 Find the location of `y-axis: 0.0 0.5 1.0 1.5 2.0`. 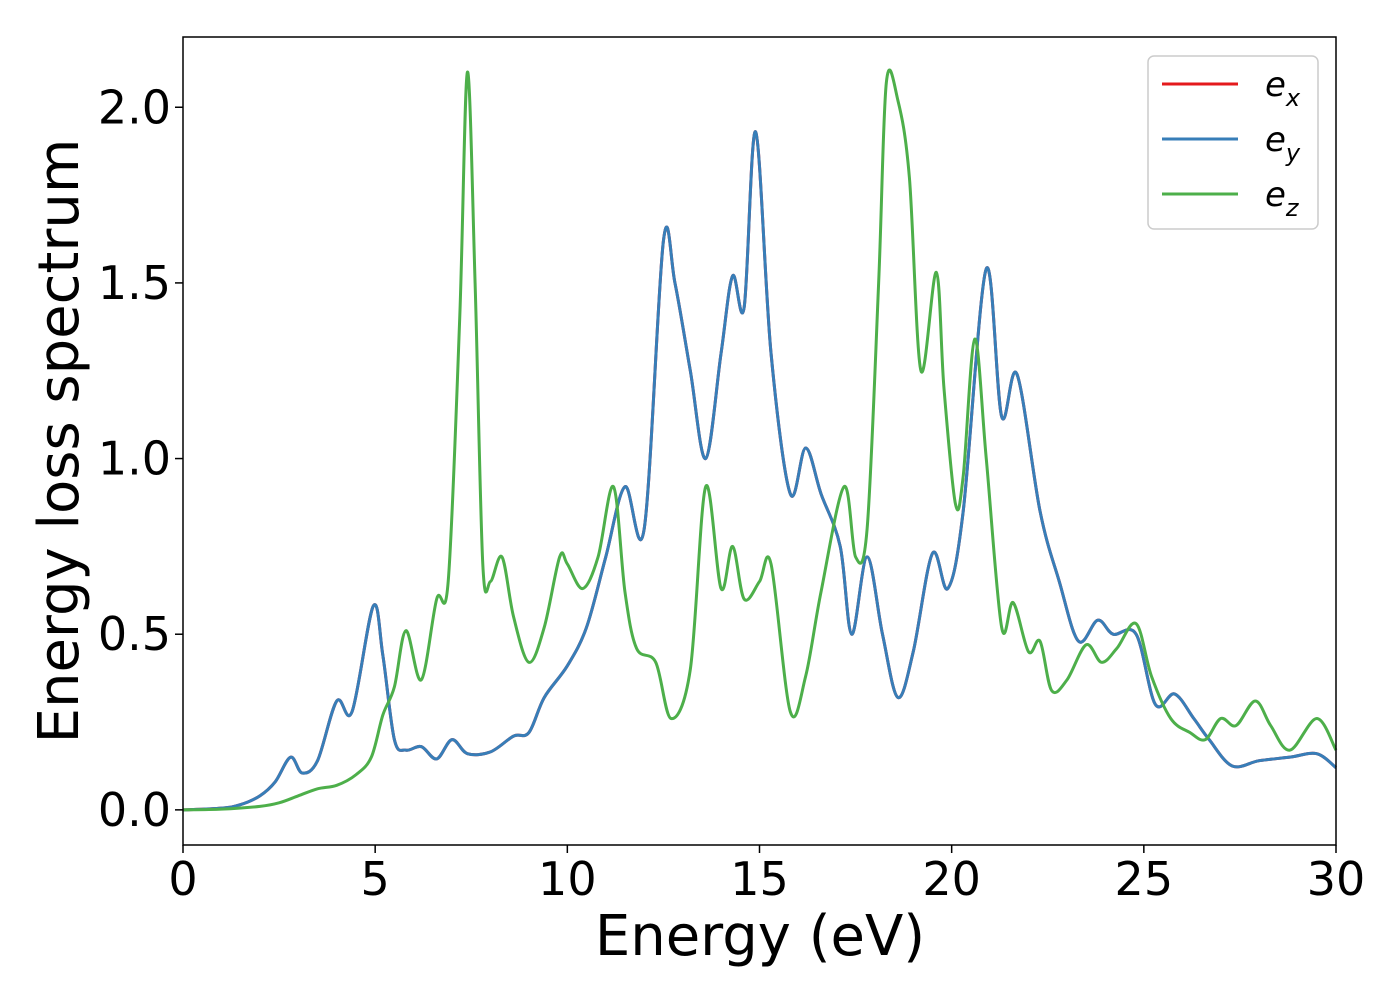

y-axis: 0.0 0.5 1.0 1.5 2.0 is located at coordinates (140, 458).